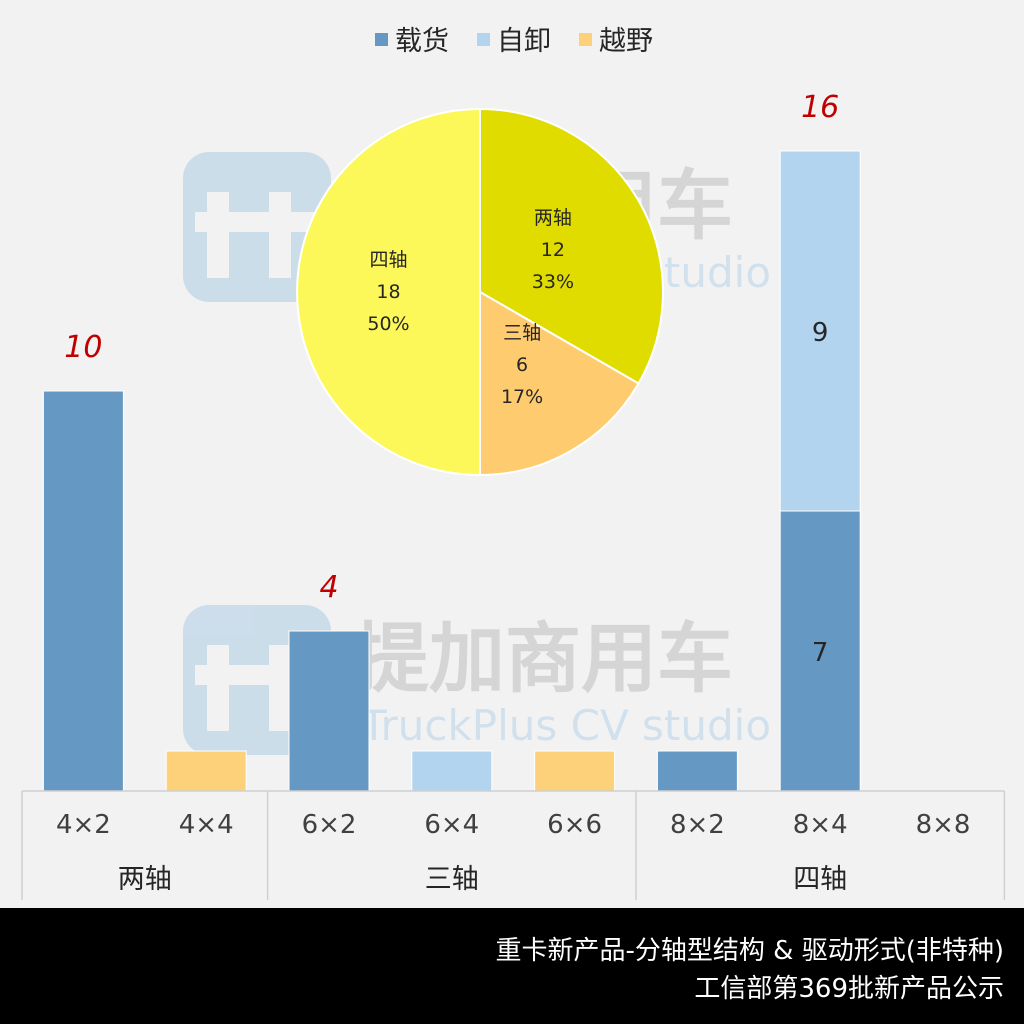 This screenshot has height=1024, width=1024. Describe the element at coordinates (820, 879) in the screenshot. I see `group-label: 四轴` at that location.